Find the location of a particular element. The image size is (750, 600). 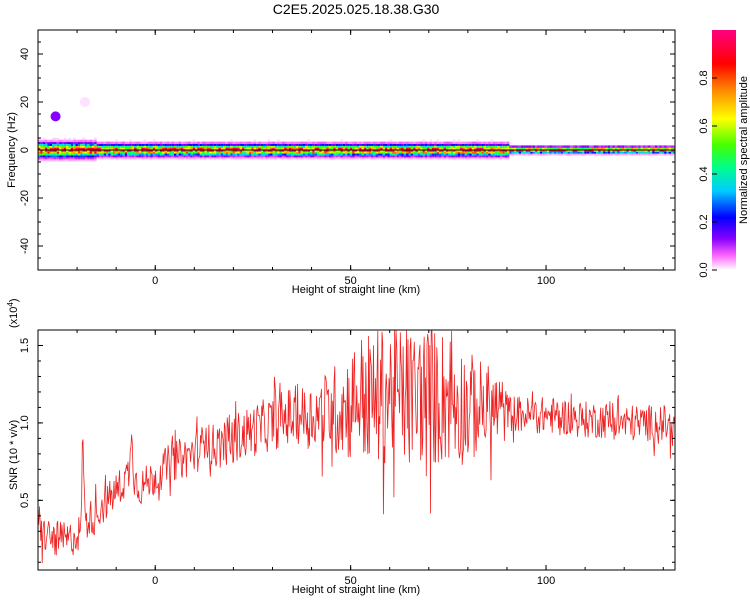

heatmap-blob is located at coordinates (55, 116).